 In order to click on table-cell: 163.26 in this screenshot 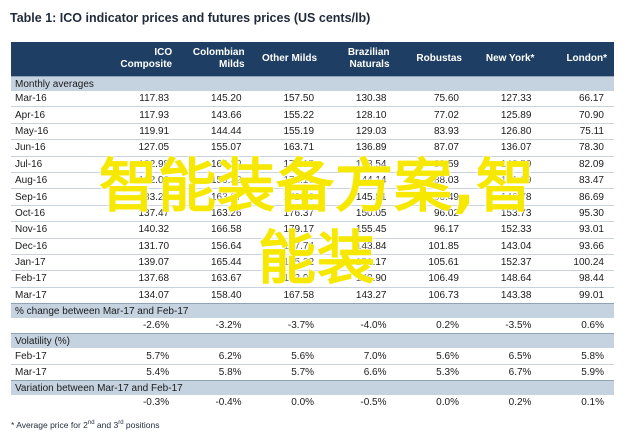, I will do `click(215, 213)`.